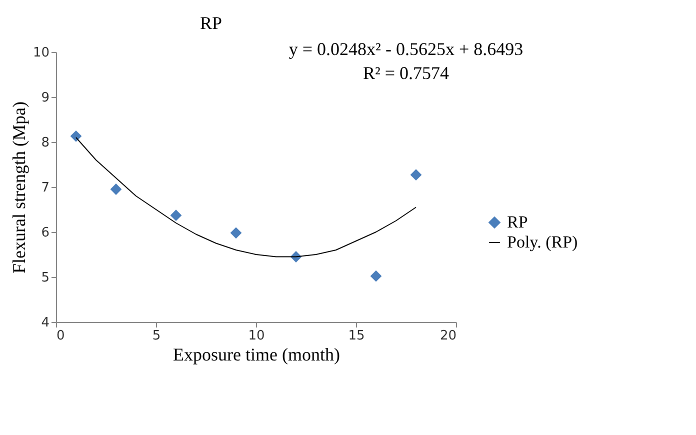 The width and height of the screenshot is (696, 435). I want to click on annotation: R² = 0.7574, so click(406, 73).